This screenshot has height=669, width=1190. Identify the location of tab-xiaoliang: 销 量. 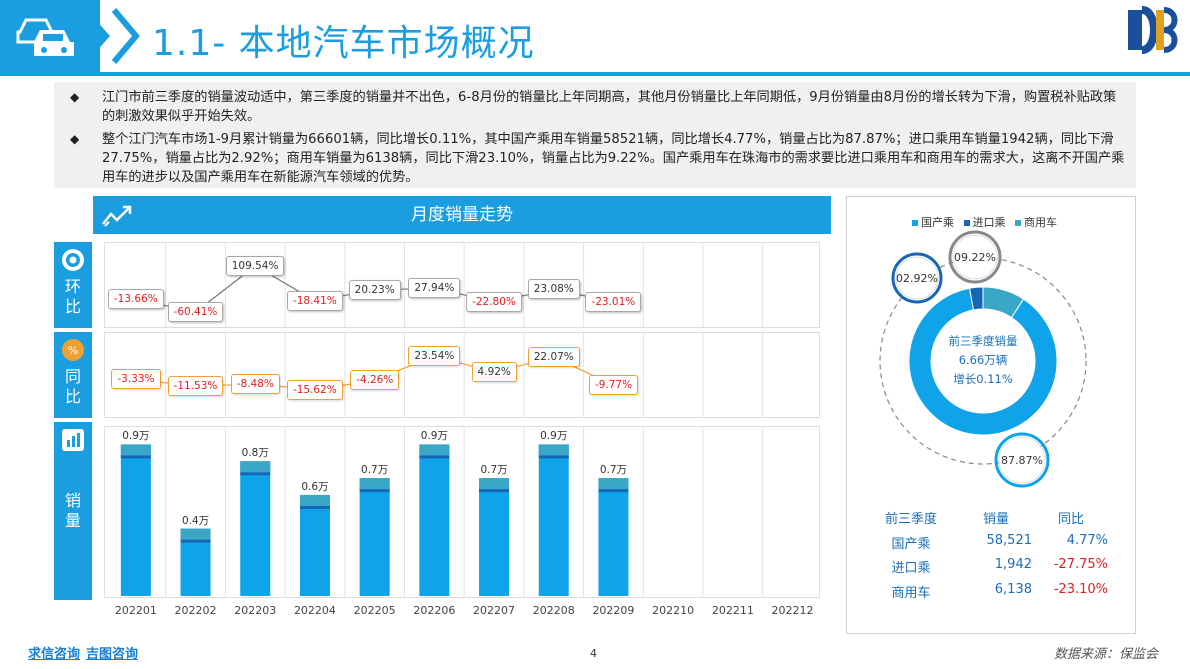
(73, 511).